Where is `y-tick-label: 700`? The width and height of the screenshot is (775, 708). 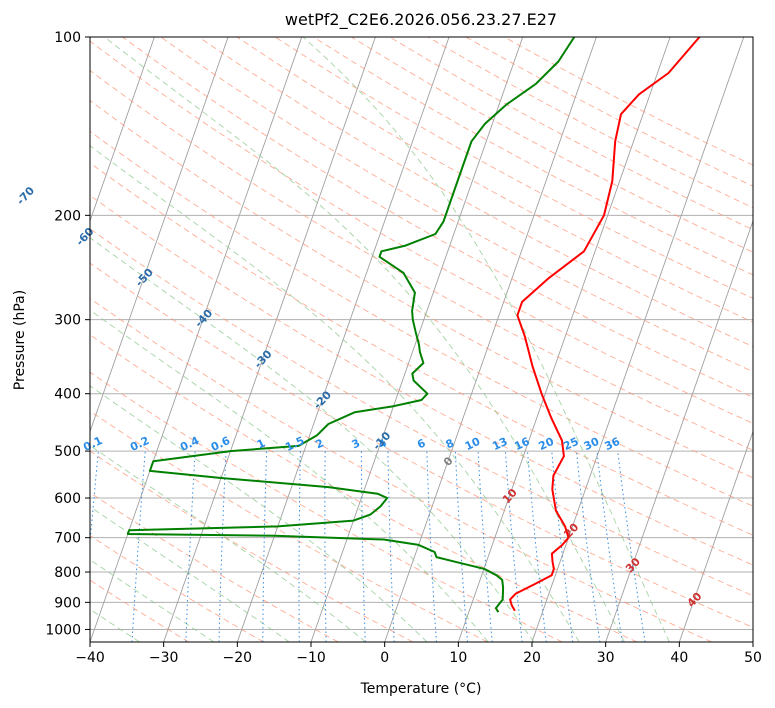
y-tick-label: 700 is located at coordinates (67, 539).